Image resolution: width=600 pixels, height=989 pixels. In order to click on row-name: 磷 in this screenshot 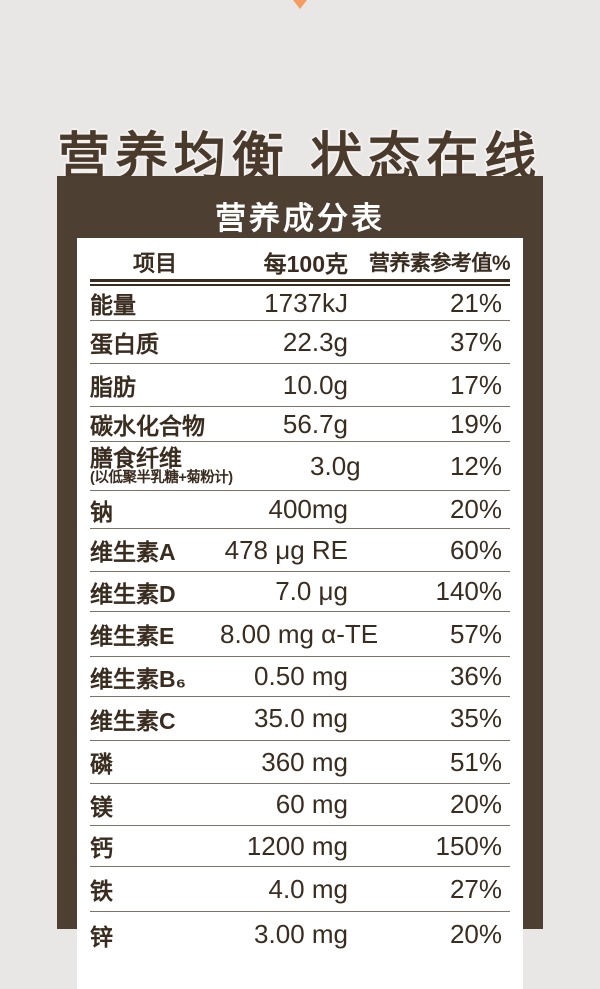, I will do `click(101, 764)`.